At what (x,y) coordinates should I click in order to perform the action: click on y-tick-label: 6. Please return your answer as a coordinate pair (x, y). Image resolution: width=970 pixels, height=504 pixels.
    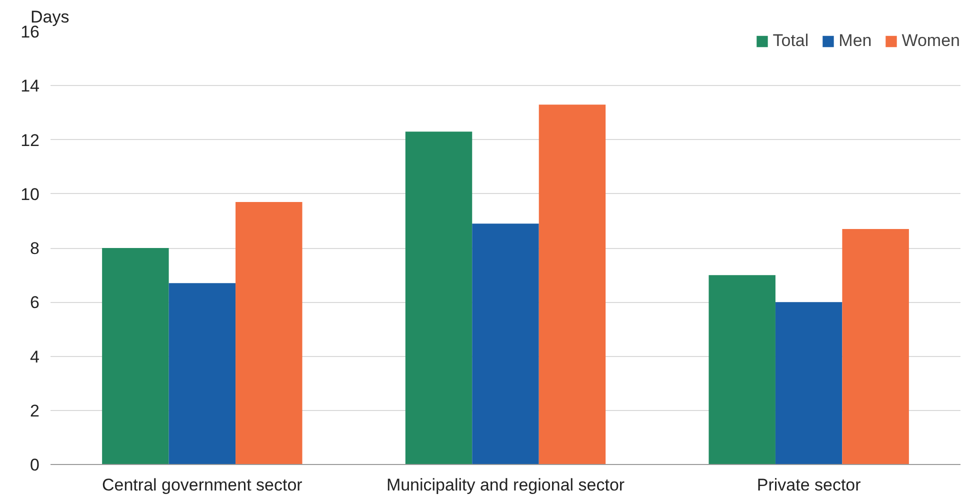
    Looking at the image, I should click on (35, 302).